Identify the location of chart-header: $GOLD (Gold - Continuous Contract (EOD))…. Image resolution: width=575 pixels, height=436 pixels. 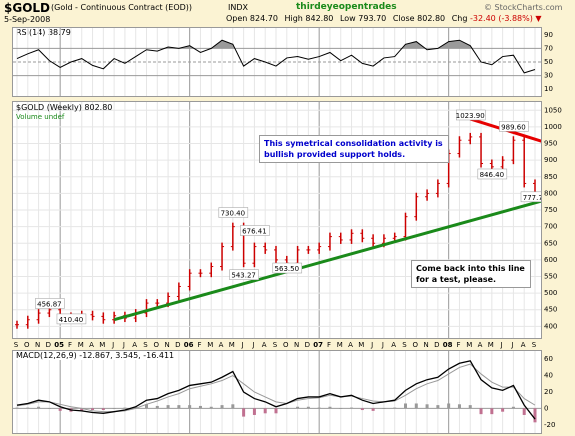
(288, 14).